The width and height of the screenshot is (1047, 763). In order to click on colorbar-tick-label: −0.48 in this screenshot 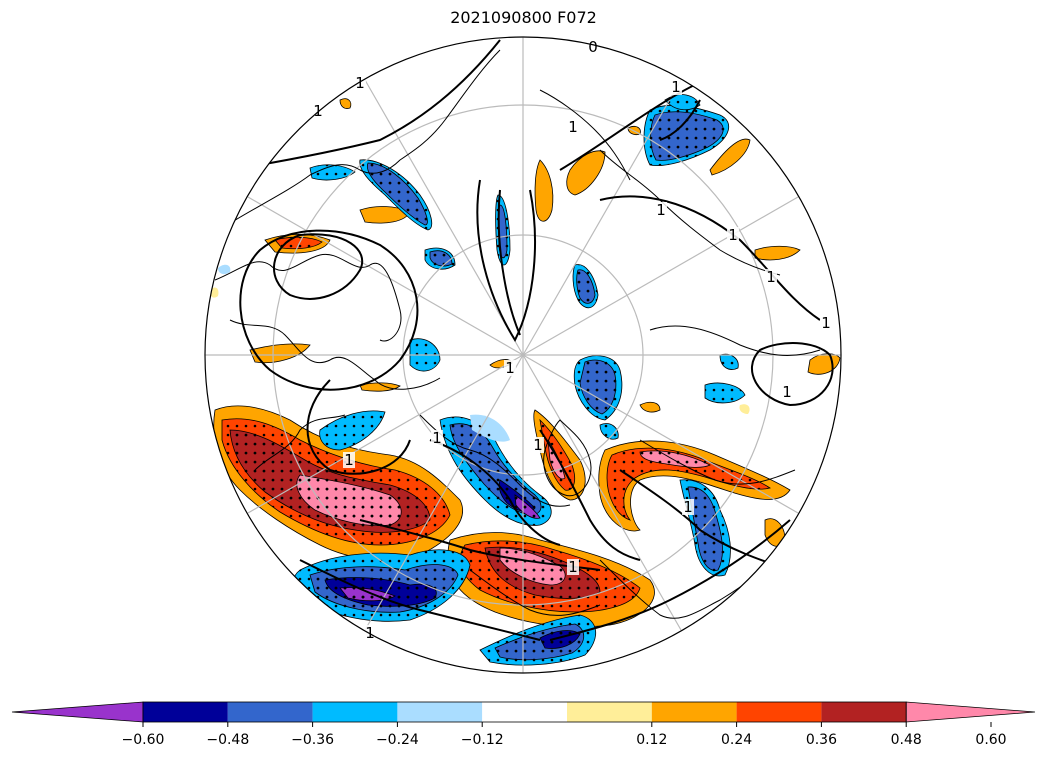, I will do `click(227, 740)`.